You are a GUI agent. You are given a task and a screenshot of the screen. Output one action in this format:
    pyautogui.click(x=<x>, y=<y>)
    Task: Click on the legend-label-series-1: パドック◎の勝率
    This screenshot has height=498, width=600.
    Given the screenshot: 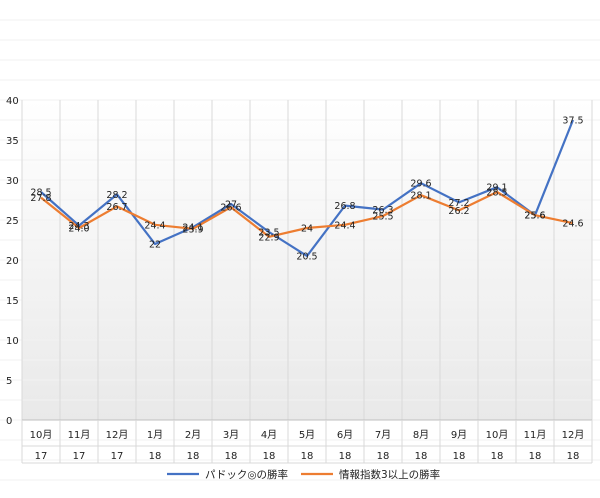 What is the action you would take?
    pyautogui.click(x=246, y=474)
    